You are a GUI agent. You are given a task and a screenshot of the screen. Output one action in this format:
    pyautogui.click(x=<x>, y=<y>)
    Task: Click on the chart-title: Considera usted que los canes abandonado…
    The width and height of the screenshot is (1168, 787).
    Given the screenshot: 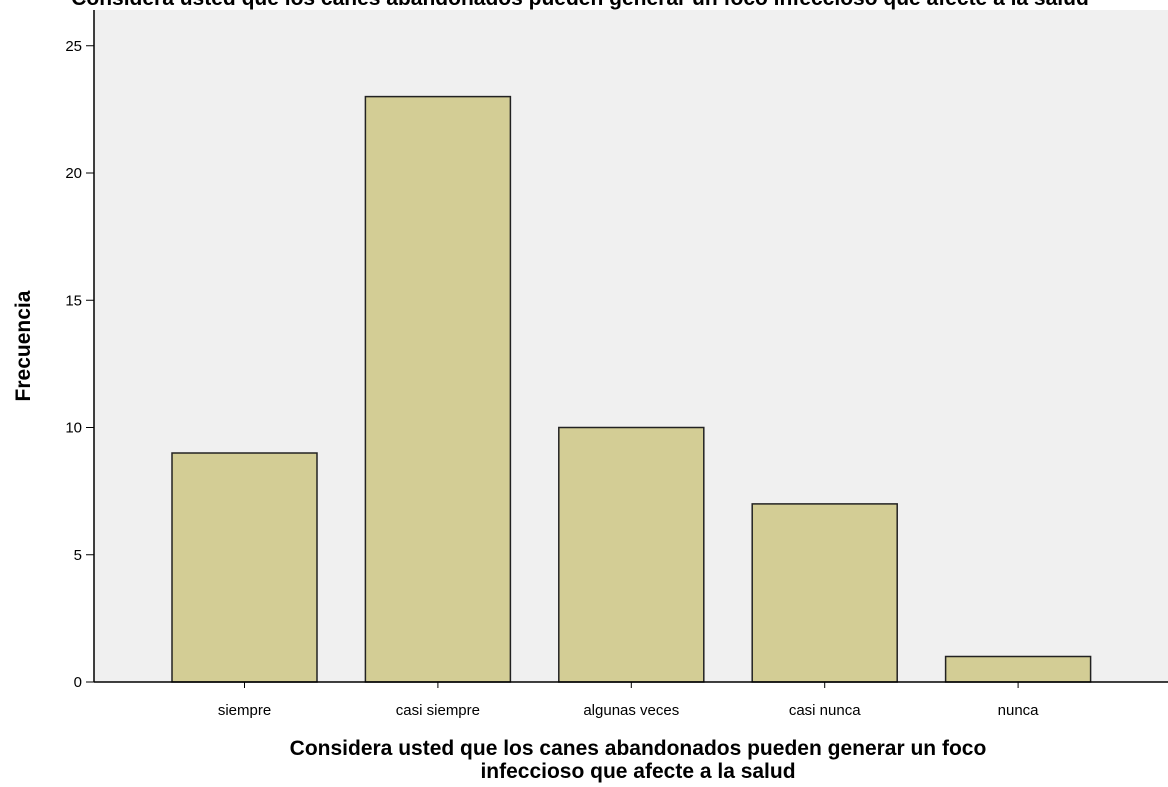 What is the action you would take?
    pyautogui.click(x=580, y=5)
    